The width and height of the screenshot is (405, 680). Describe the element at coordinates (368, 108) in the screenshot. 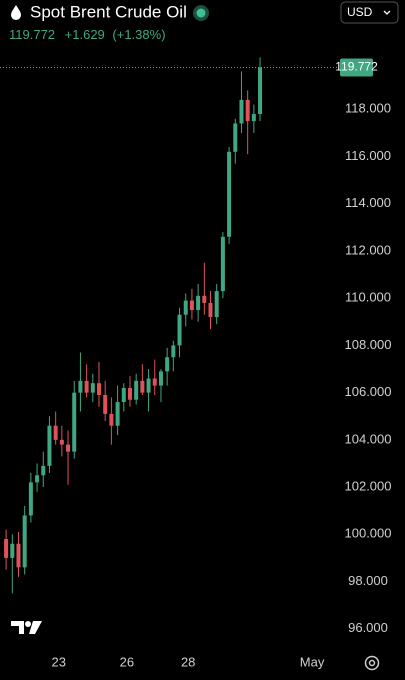

I see `y-tick-label: 118.000` at that location.